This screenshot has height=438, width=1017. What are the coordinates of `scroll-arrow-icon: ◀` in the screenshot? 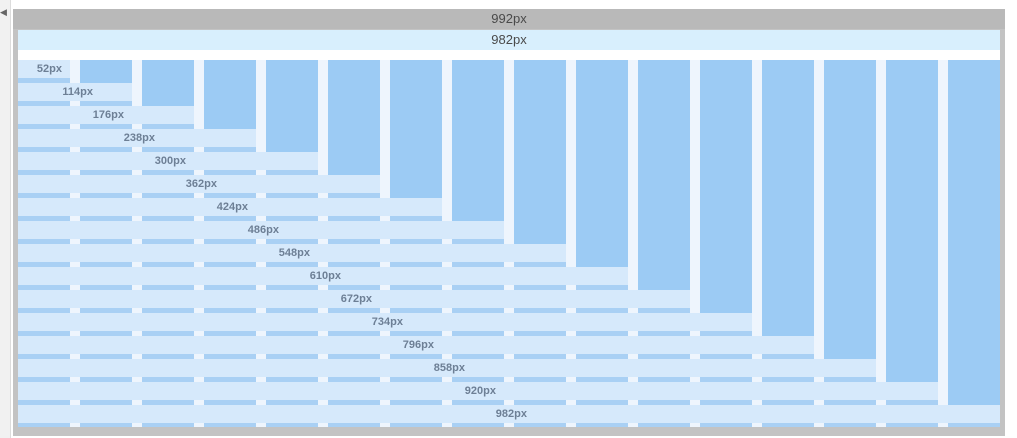 It's located at (3, 12).